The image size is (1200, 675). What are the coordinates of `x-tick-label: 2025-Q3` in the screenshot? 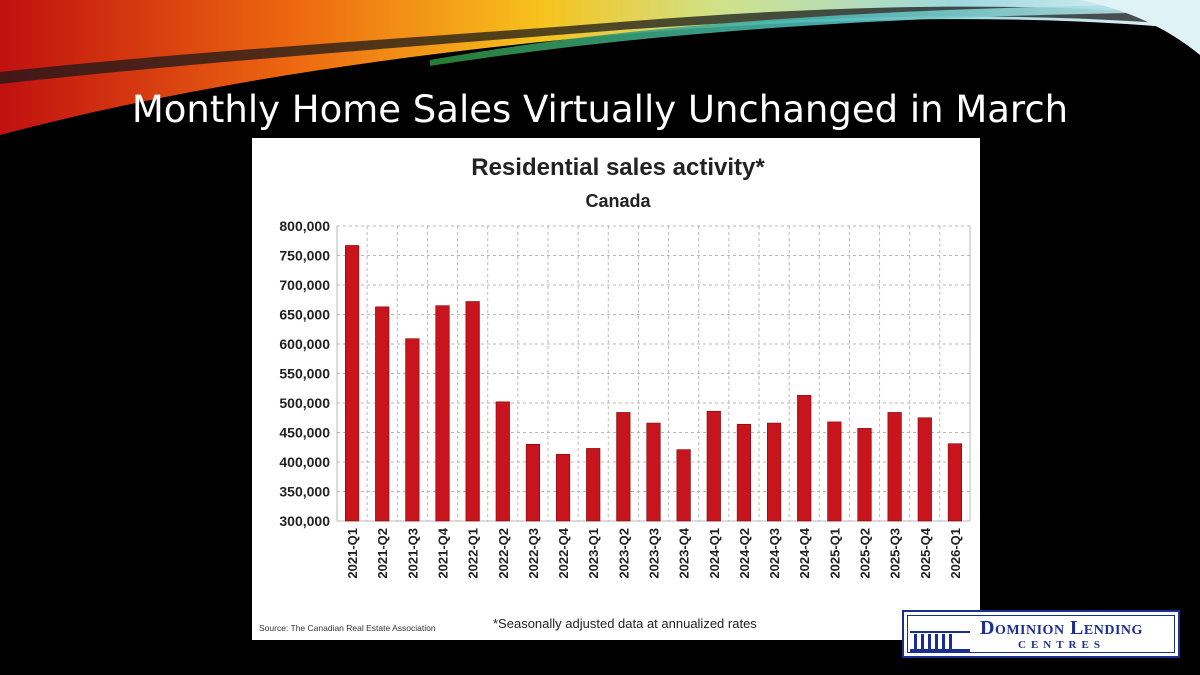 It's located at (895, 553).